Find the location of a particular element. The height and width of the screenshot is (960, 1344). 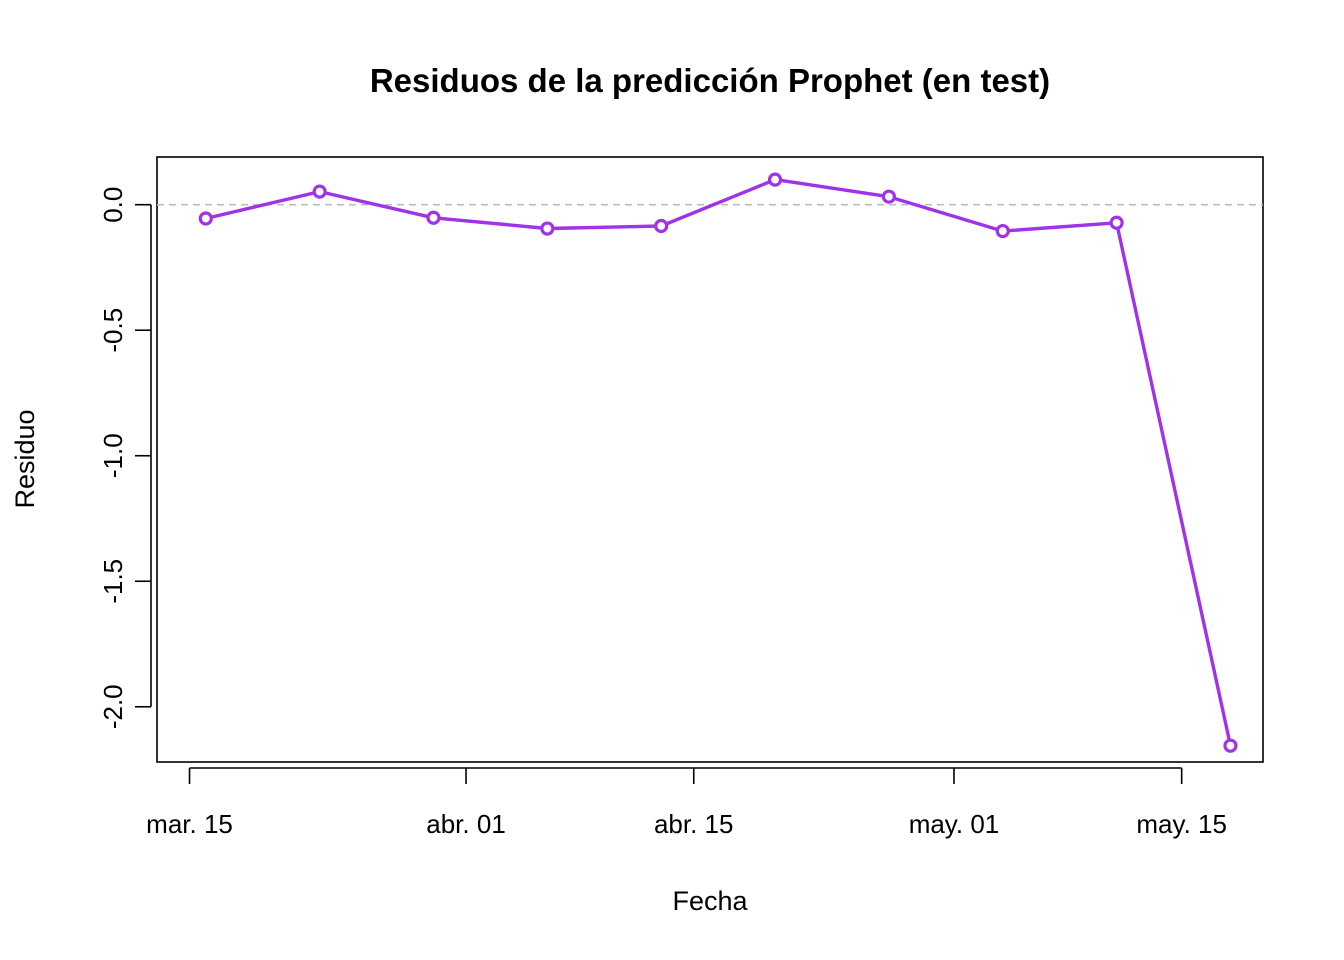

x-tick-label: mar. 15 is located at coordinates (189, 824).